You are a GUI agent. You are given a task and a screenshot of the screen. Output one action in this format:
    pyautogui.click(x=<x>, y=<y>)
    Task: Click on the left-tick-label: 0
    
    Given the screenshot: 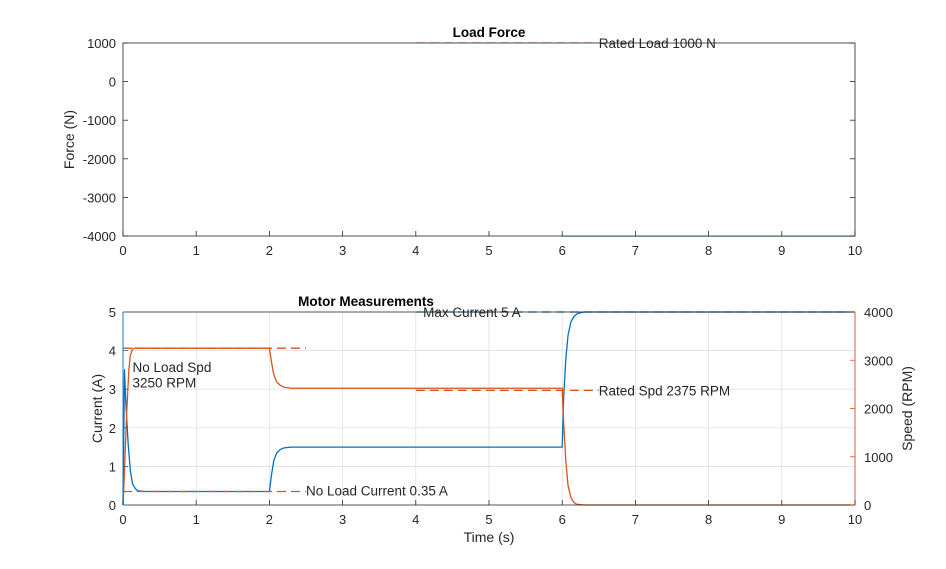 What is the action you would take?
    pyautogui.click(x=112, y=505)
    